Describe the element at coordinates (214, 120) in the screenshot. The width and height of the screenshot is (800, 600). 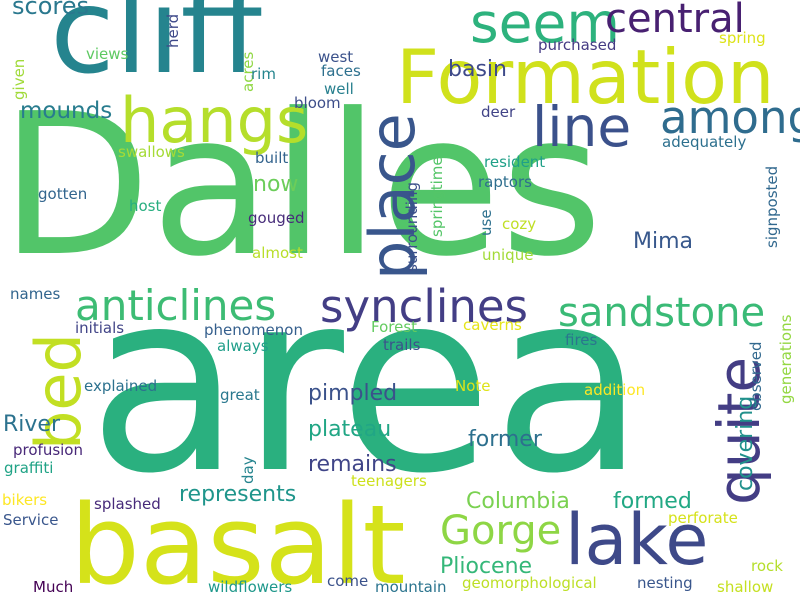
I see `word-hangs: hangs` at that location.